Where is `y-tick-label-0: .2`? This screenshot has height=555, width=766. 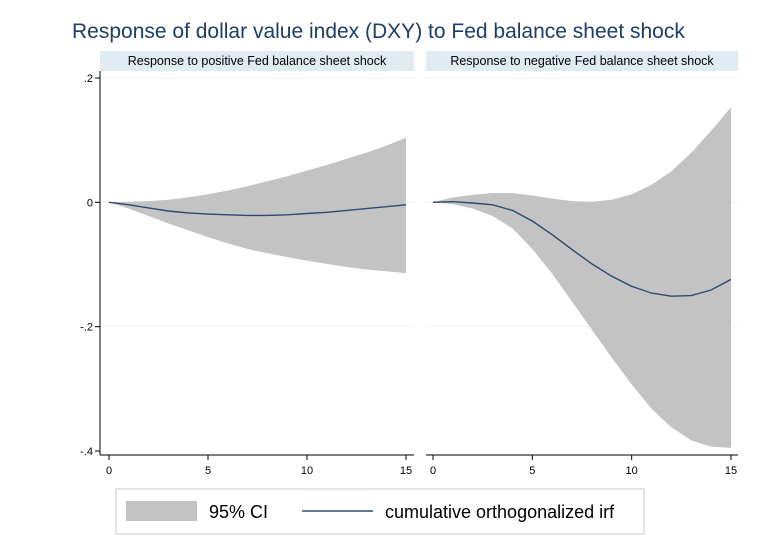 y-tick-label-0: .2 is located at coordinates (88, 79).